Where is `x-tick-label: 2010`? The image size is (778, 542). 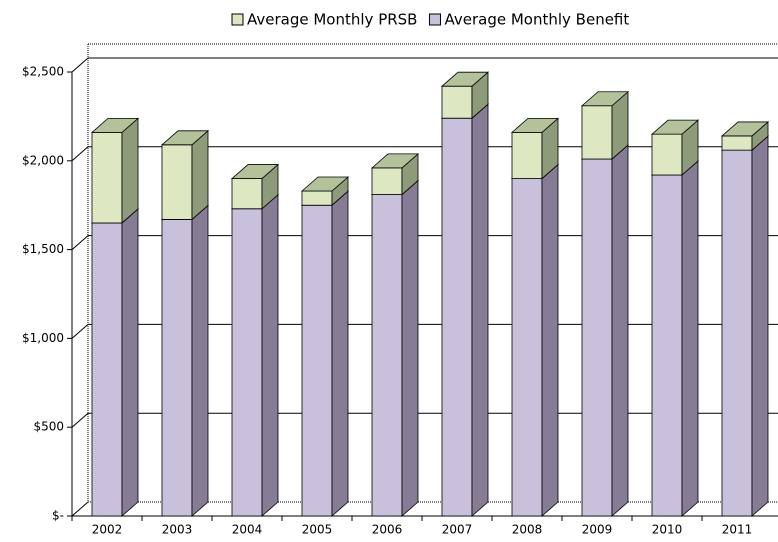 x-tick-label: 2010 is located at coordinates (667, 530).